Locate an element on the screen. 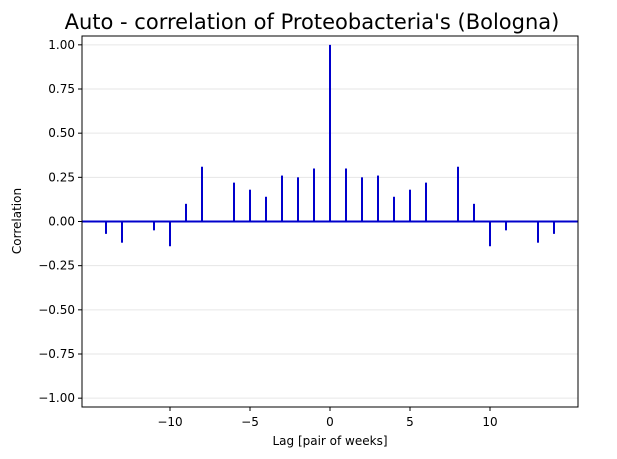 The width and height of the screenshot is (617, 459). y-tick-label: −0.75 is located at coordinates (56, 354).